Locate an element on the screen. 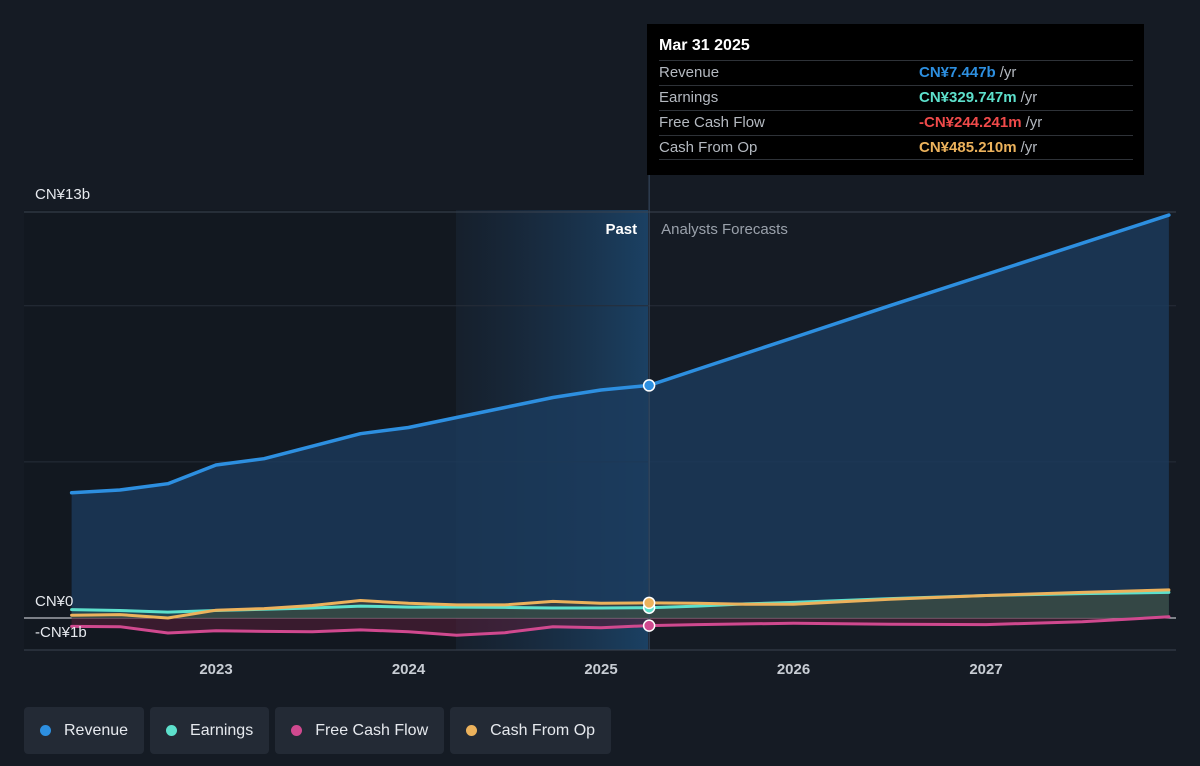 This screenshot has height=766, width=1200. legend-item-free-cash-flow: Free Cash Flow is located at coordinates (360, 730).